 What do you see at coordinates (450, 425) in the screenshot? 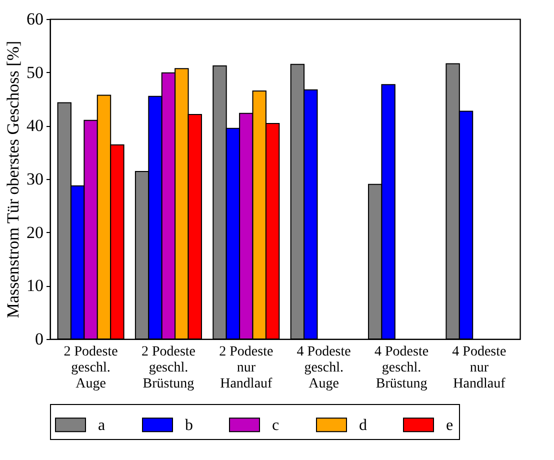
I see `legend-label: e` at bounding box center [450, 425].